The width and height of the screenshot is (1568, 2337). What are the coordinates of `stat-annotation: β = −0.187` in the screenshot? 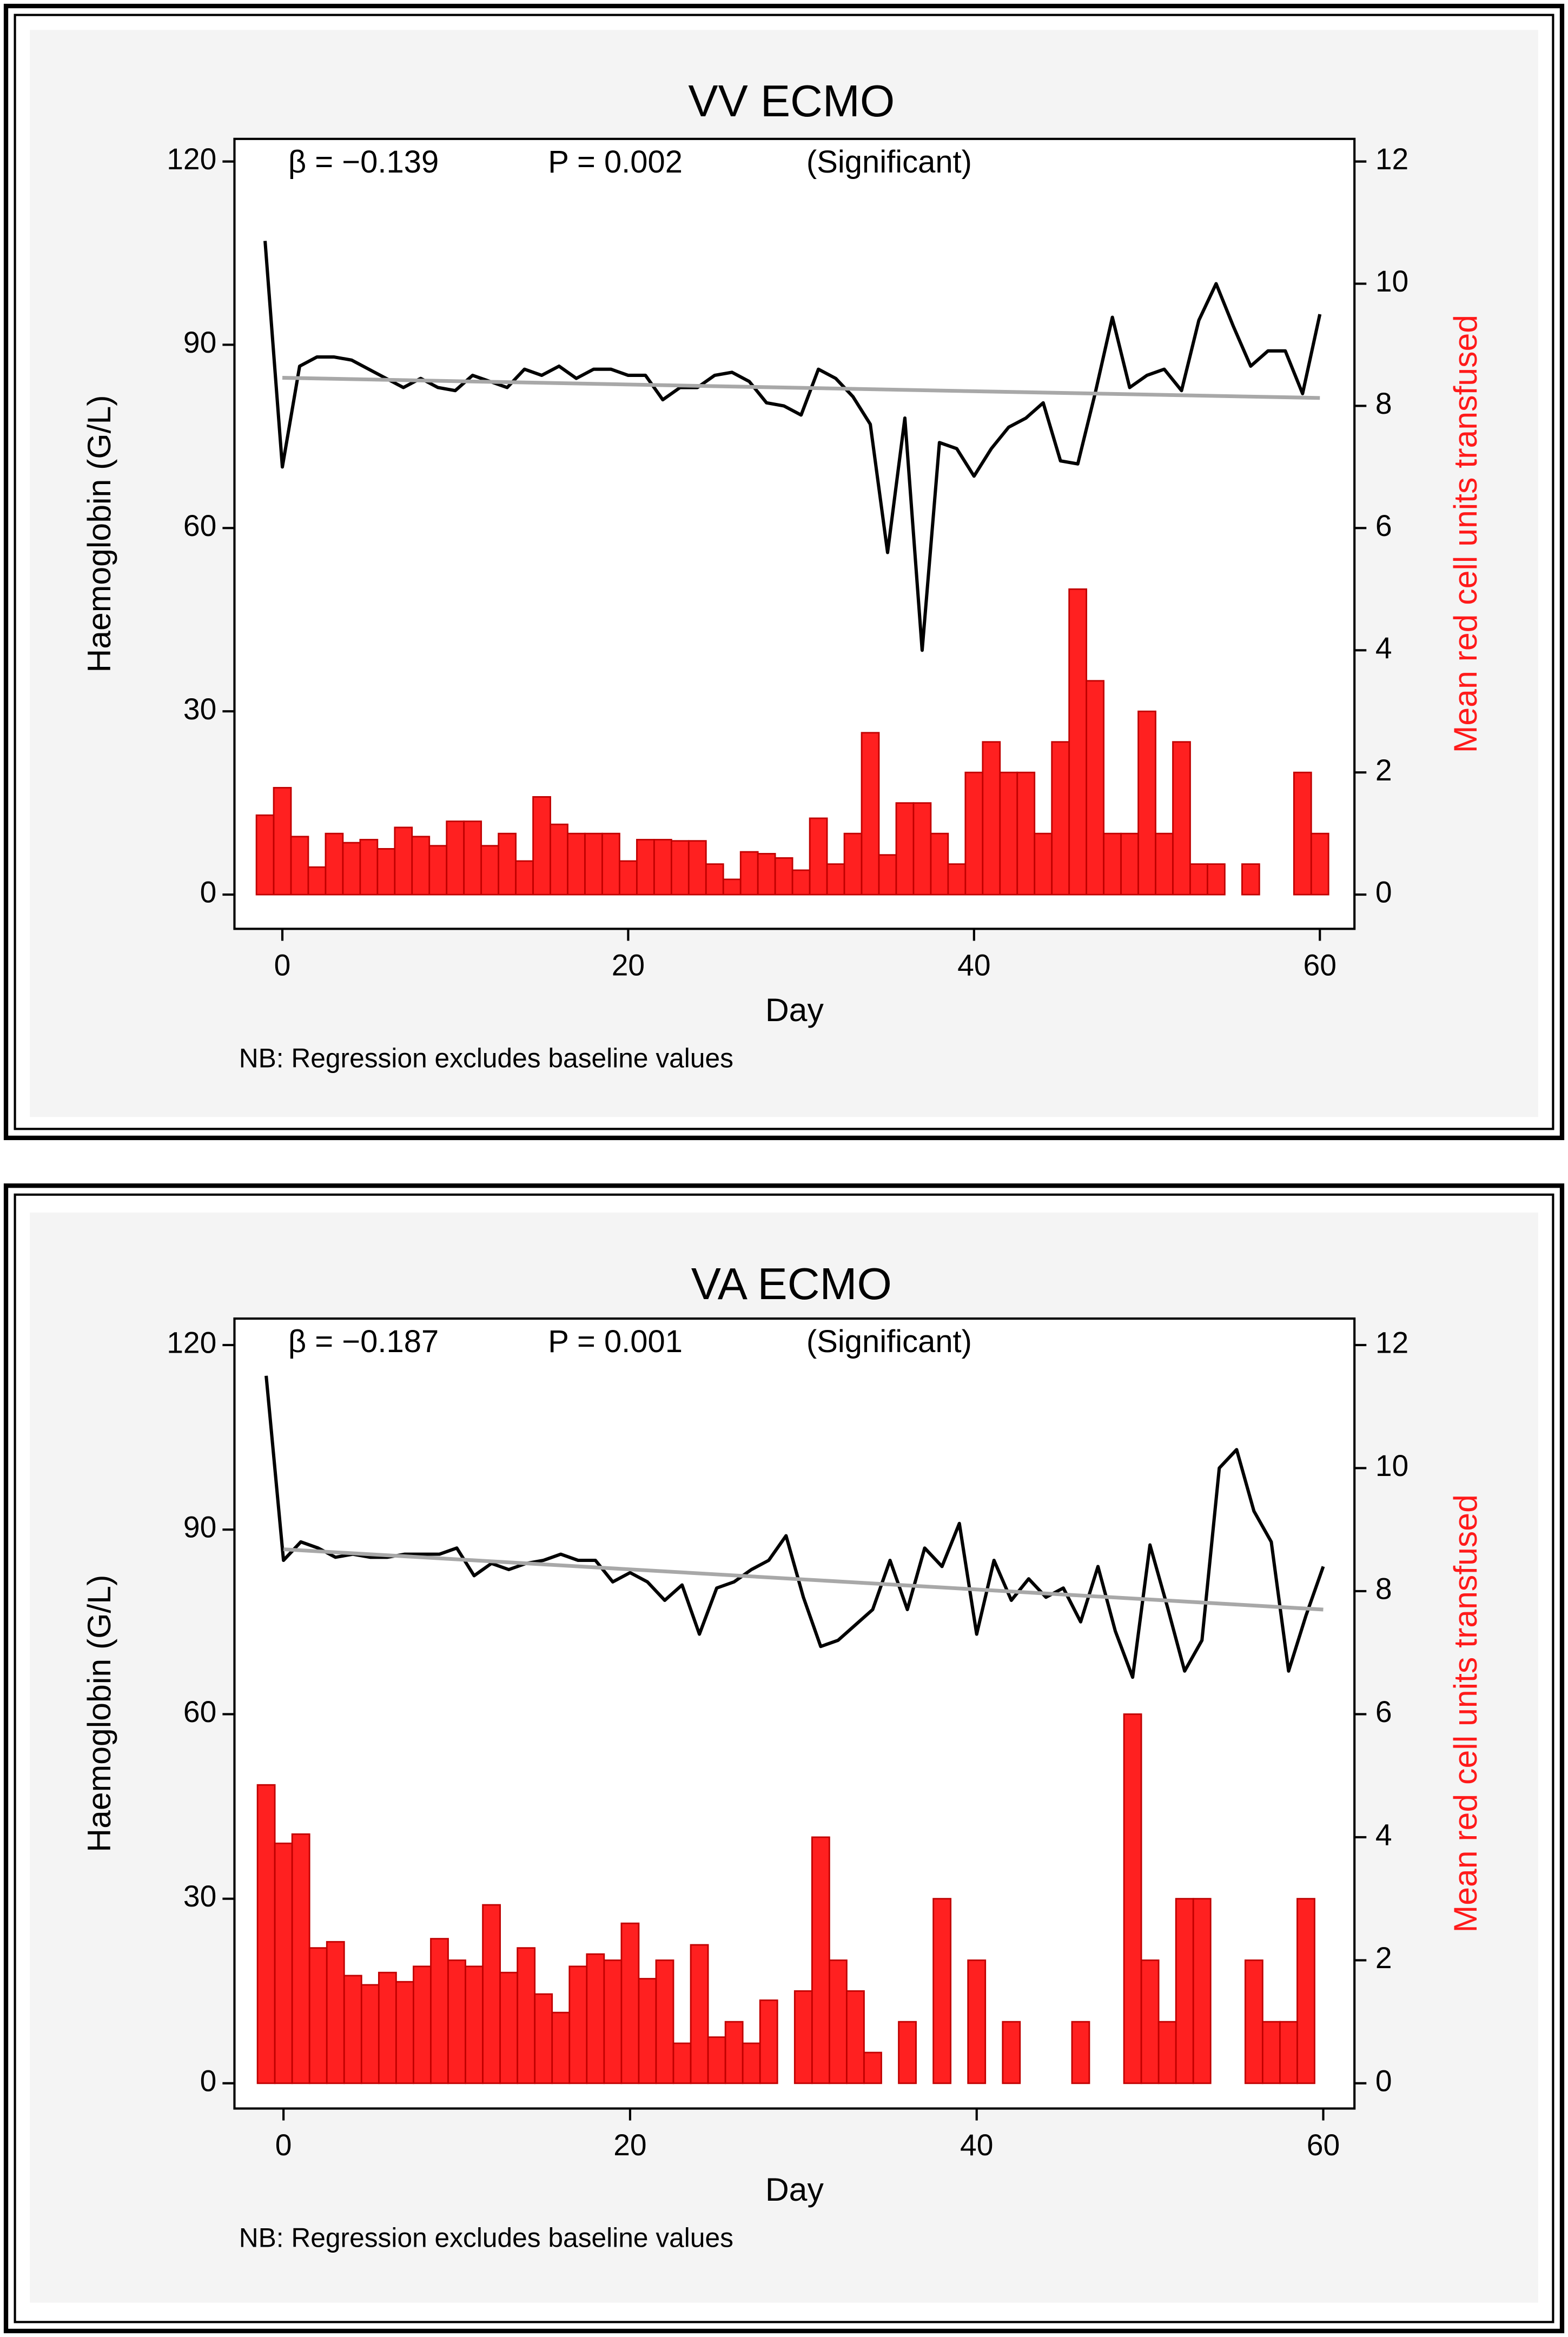 It's located at (363, 1342).